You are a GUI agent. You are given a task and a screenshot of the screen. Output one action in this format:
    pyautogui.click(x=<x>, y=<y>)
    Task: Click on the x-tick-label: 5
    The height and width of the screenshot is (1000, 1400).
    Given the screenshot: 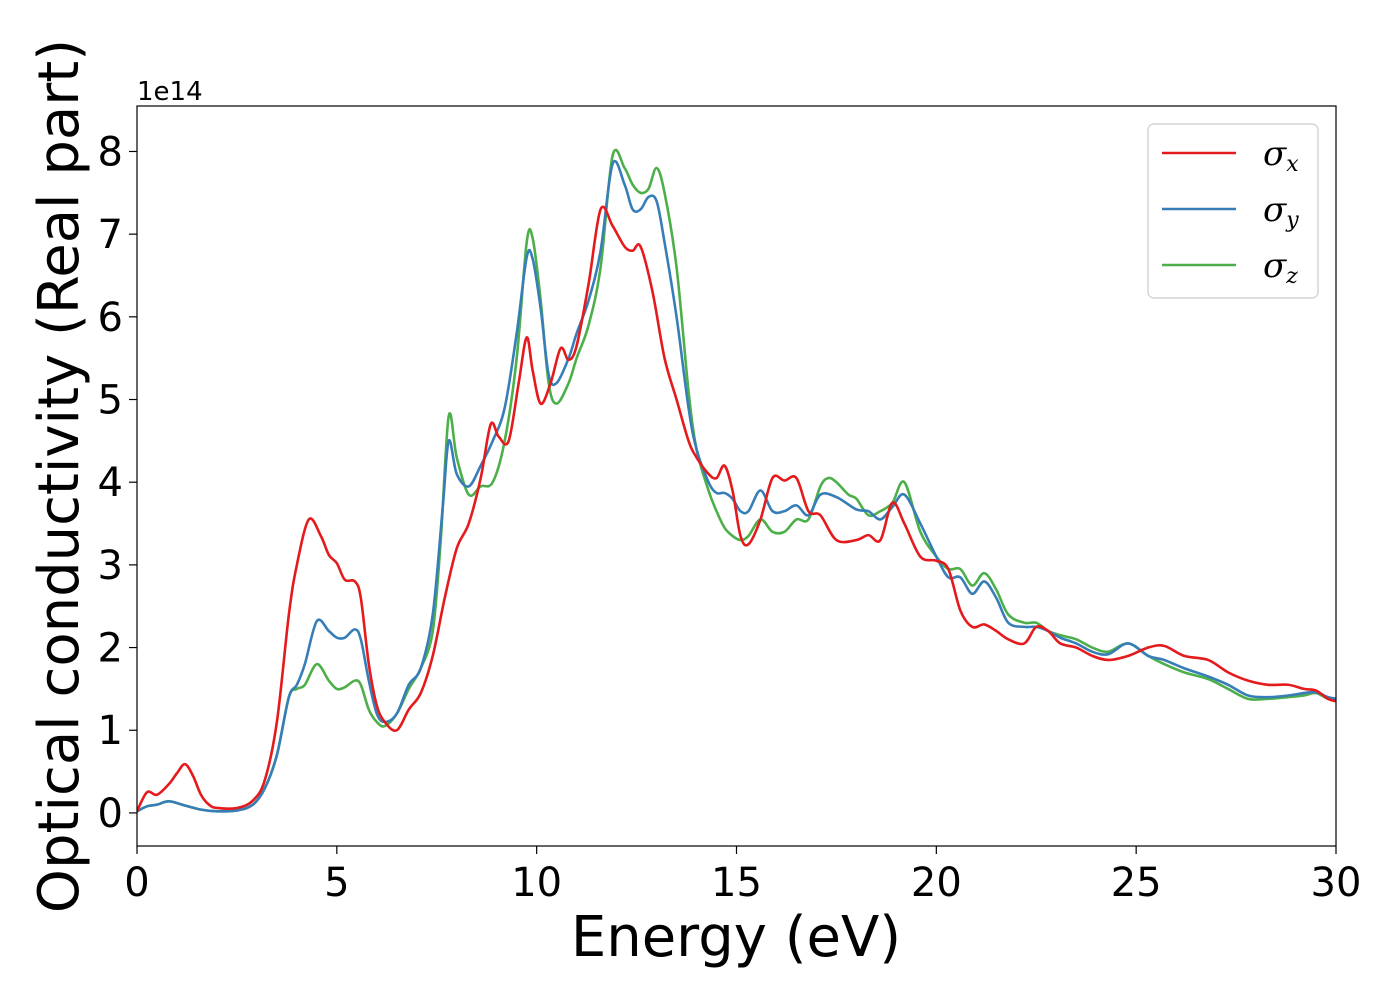 What is the action you would take?
    pyautogui.click(x=336, y=883)
    